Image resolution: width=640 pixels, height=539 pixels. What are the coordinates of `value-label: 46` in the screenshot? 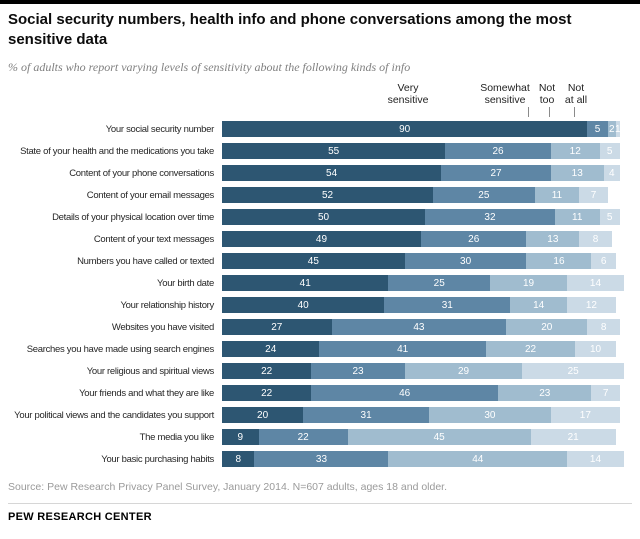 It's located at (405, 393).